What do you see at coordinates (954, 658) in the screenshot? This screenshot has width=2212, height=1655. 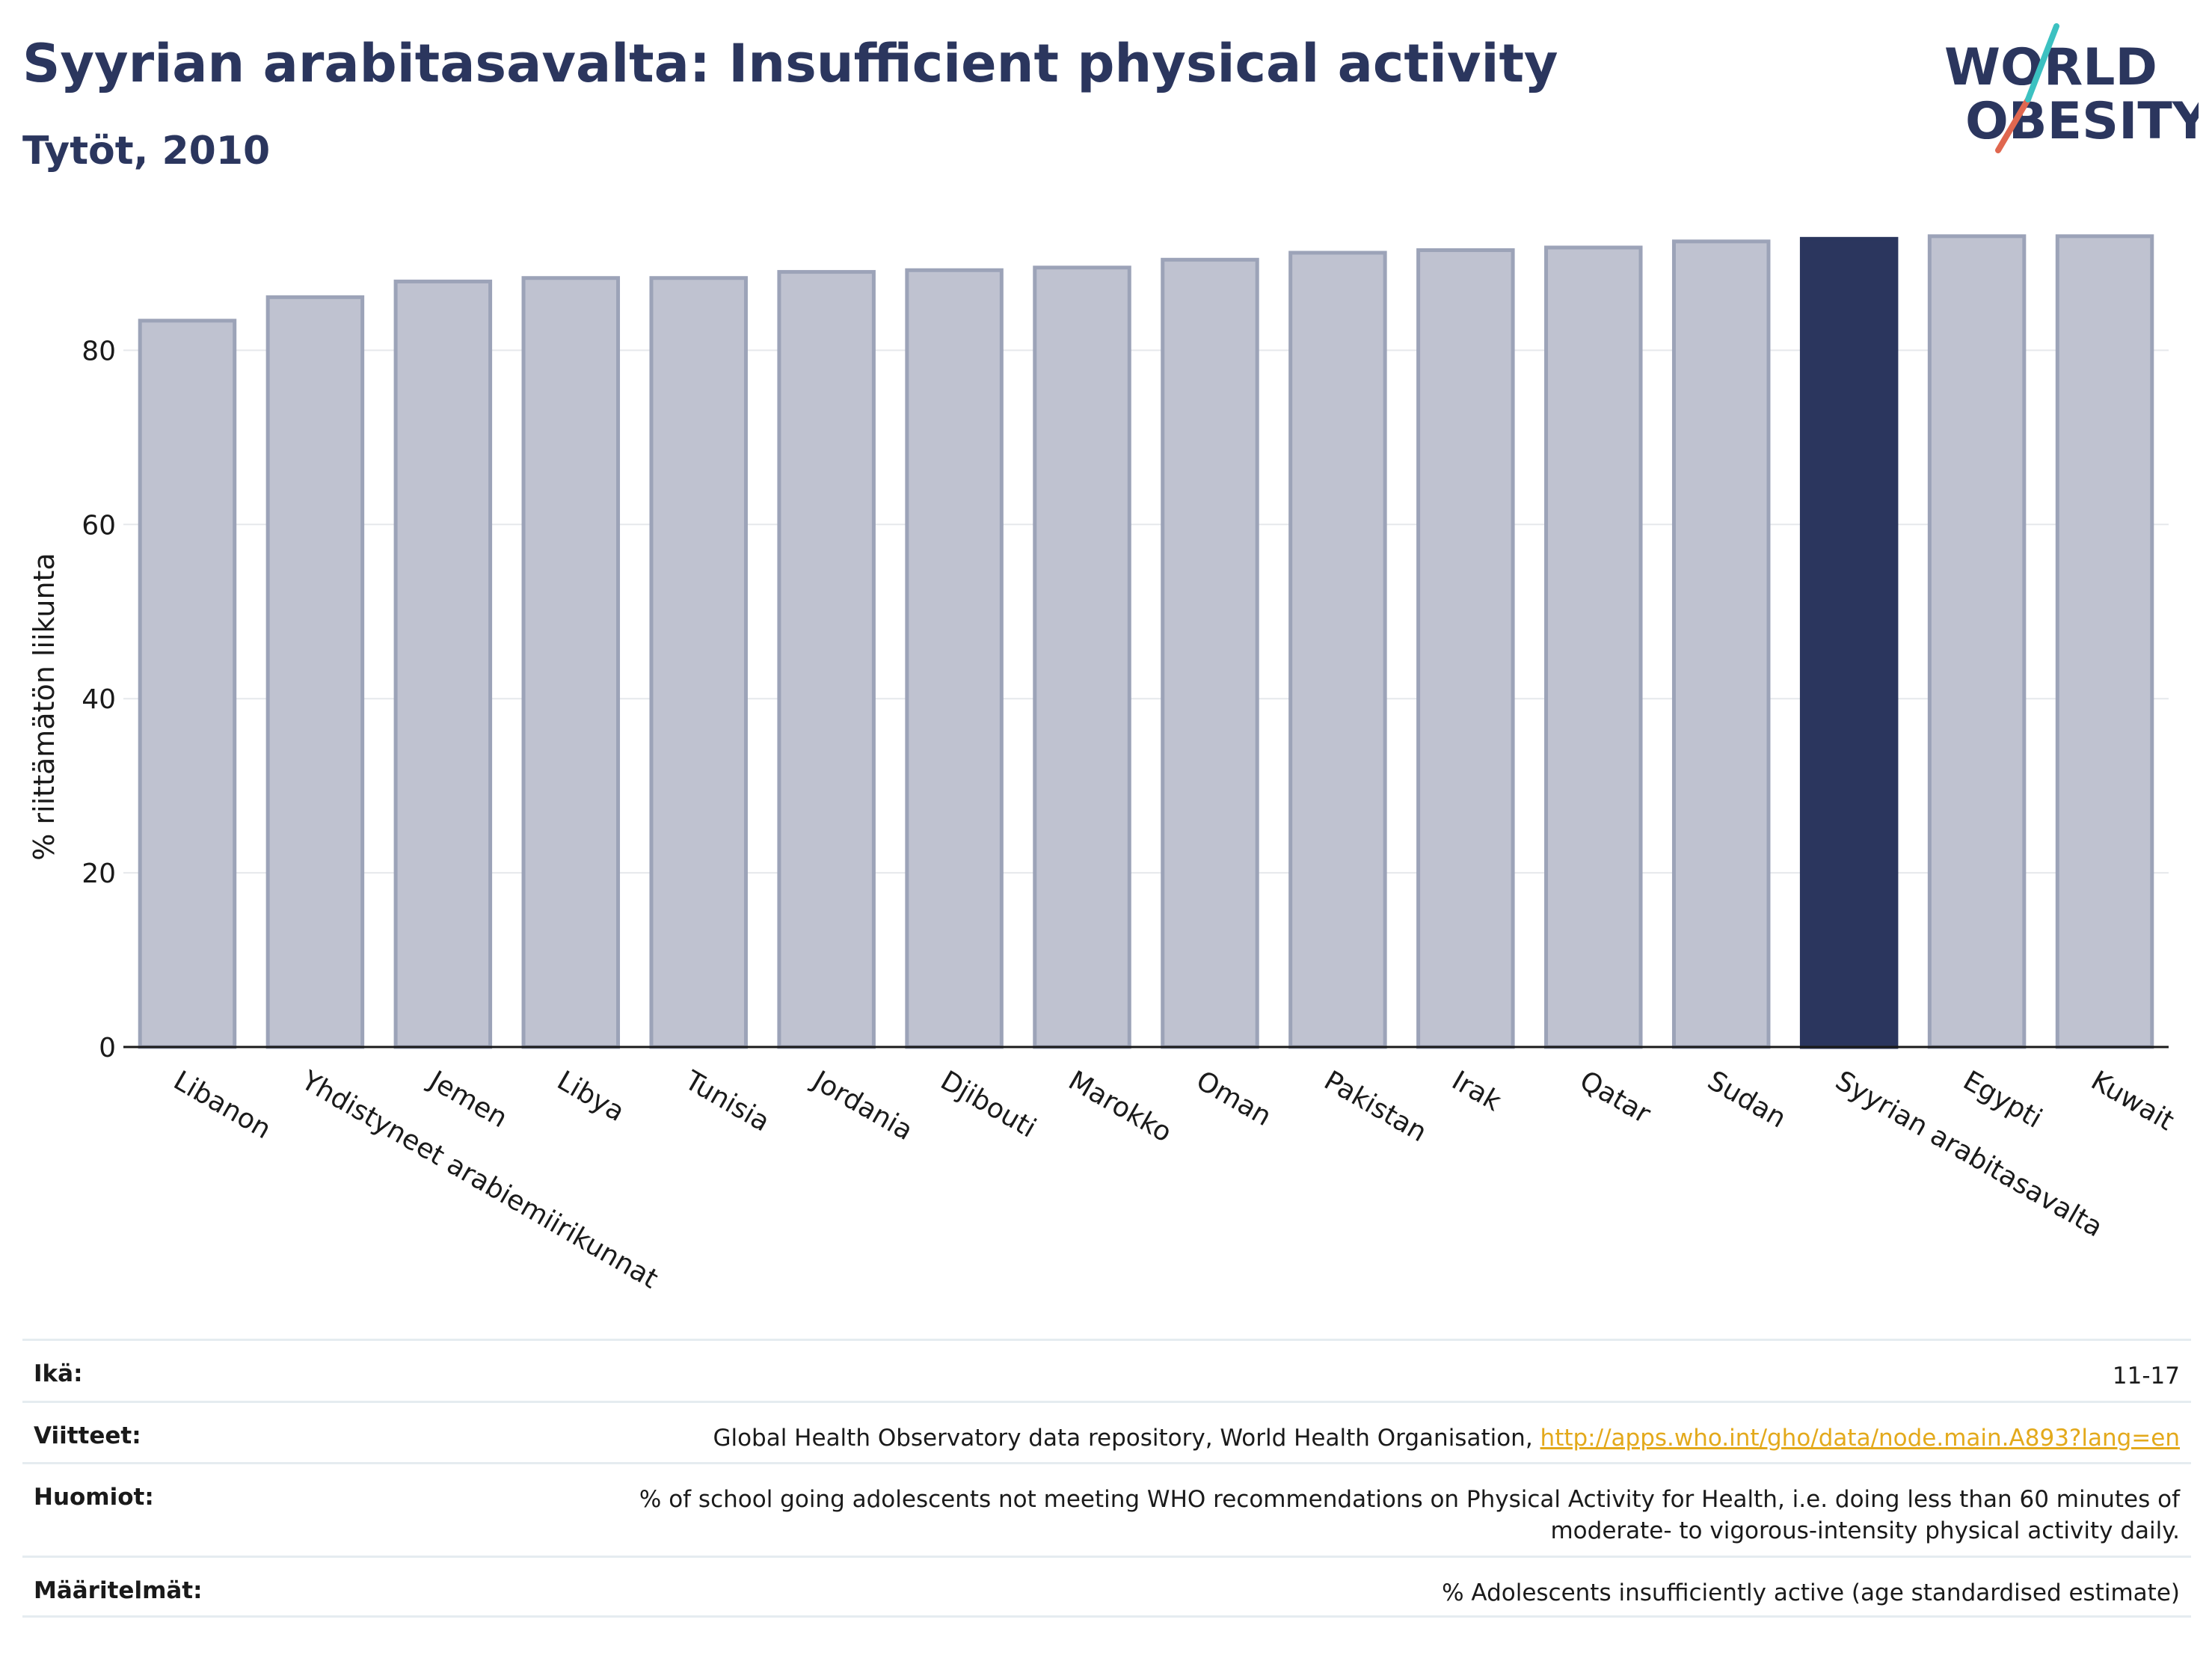 I see `bar-djibouti` at bounding box center [954, 658].